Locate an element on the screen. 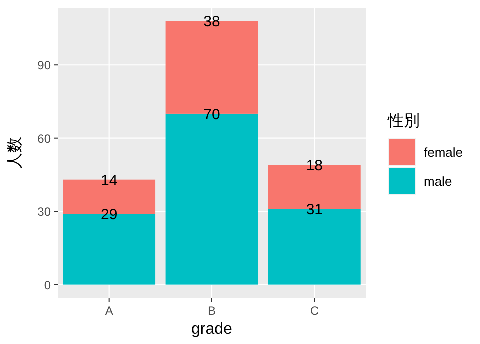 This screenshot has height=344, width=480. data-label: 14 is located at coordinates (109, 181).